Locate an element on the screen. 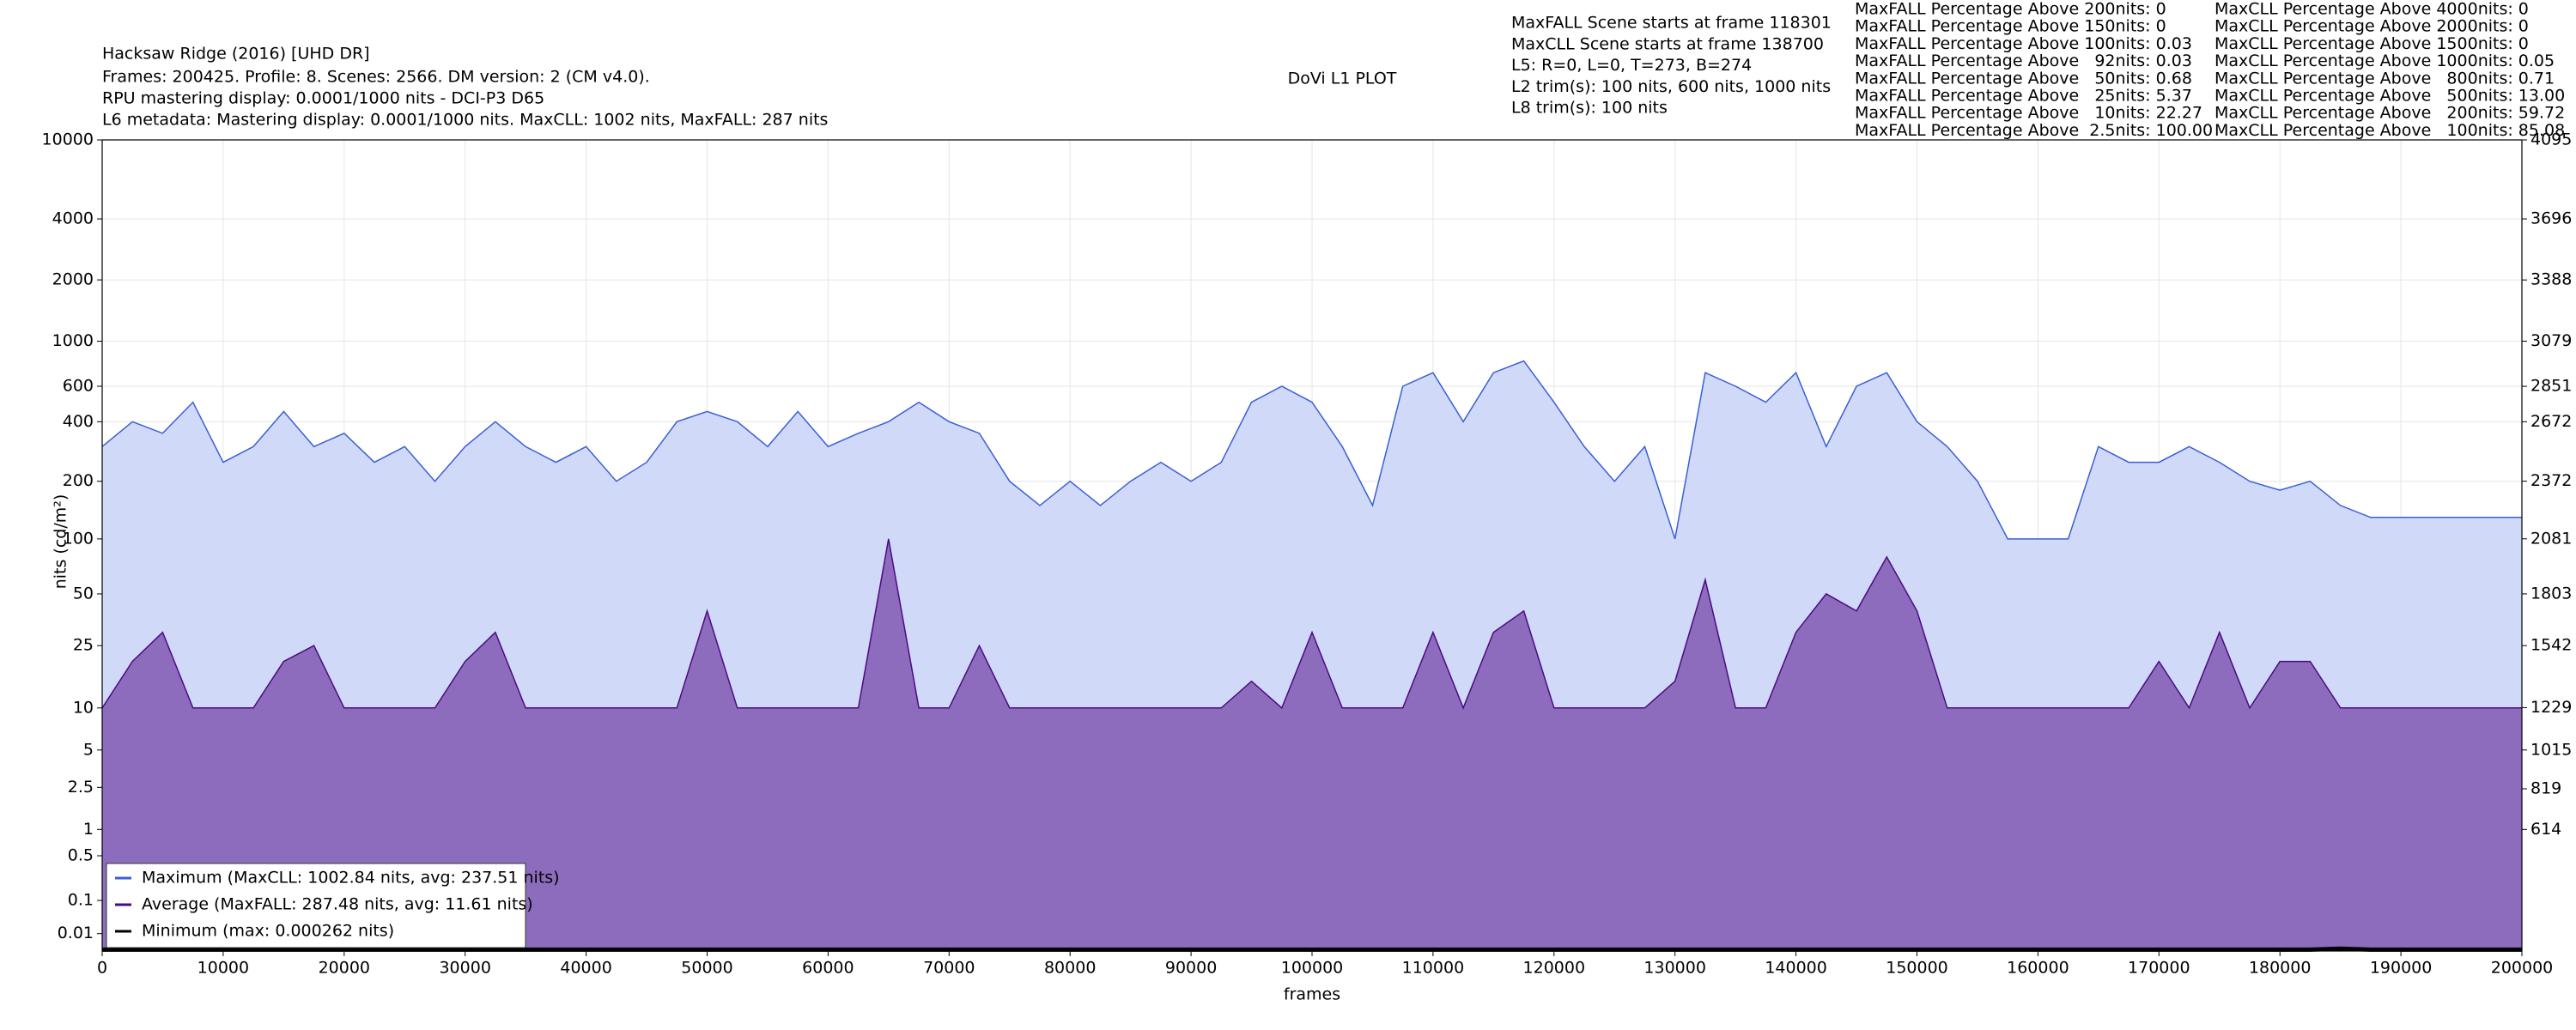 The width and height of the screenshot is (2576, 1030). x-tick-label: 110000 is located at coordinates (1433, 968).